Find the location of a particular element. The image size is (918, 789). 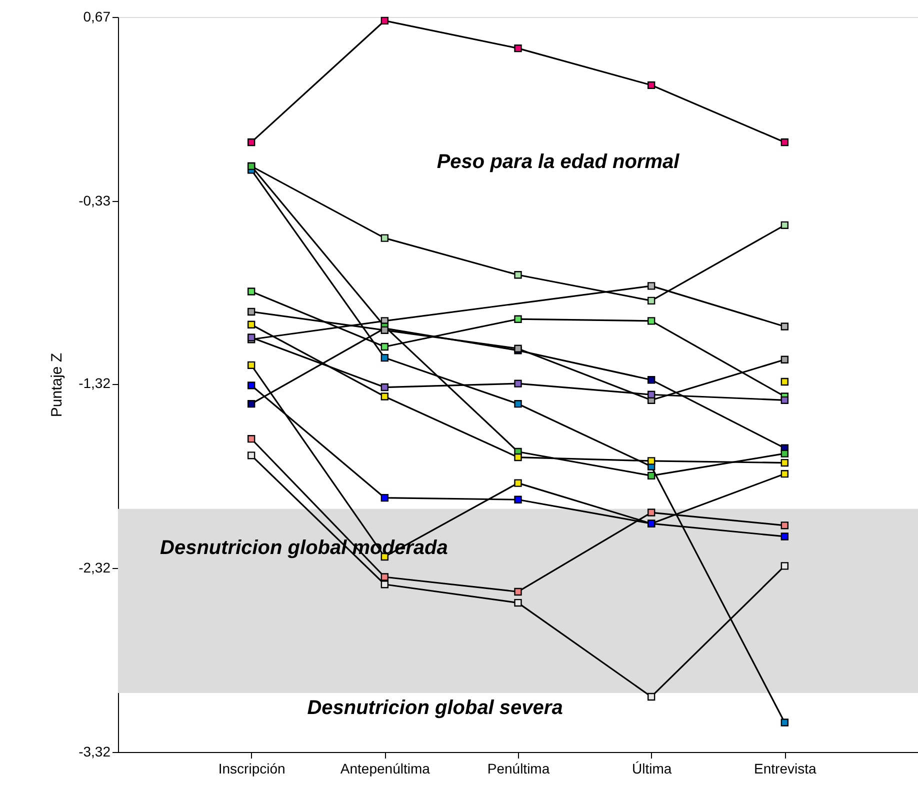

x-tick-label: Entrevista is located at coordinates (785, 768).